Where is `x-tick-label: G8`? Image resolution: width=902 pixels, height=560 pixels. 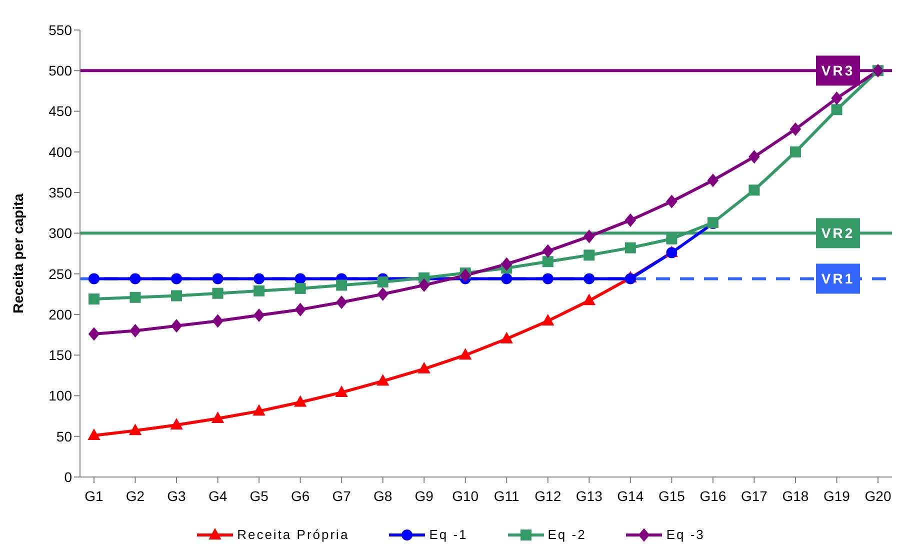 x-tick-label: G8 is located at coordinates (383, 496).